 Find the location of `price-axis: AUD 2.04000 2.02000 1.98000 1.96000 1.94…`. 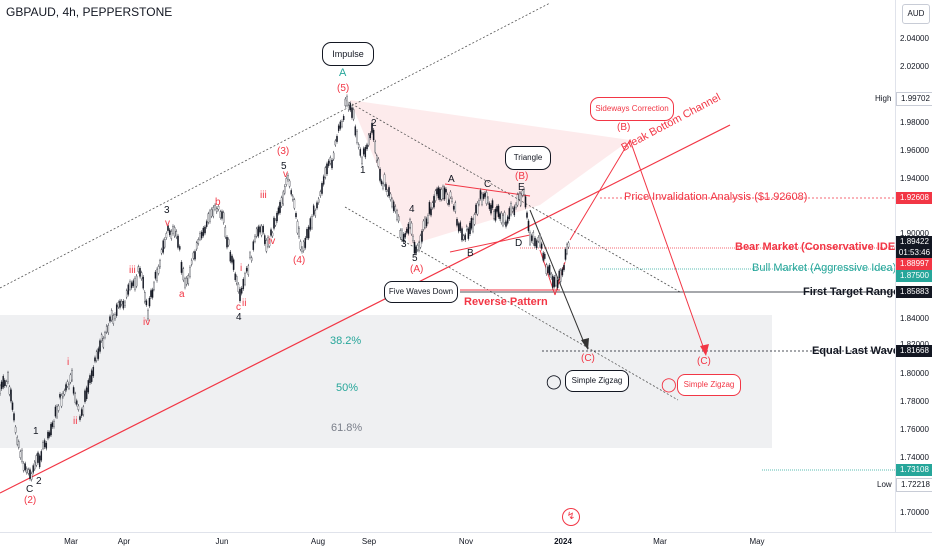

price-axis: AUD 2.04000 2.02000 1.98000 1.96000 1.94… is located at coordinates (913, 266).